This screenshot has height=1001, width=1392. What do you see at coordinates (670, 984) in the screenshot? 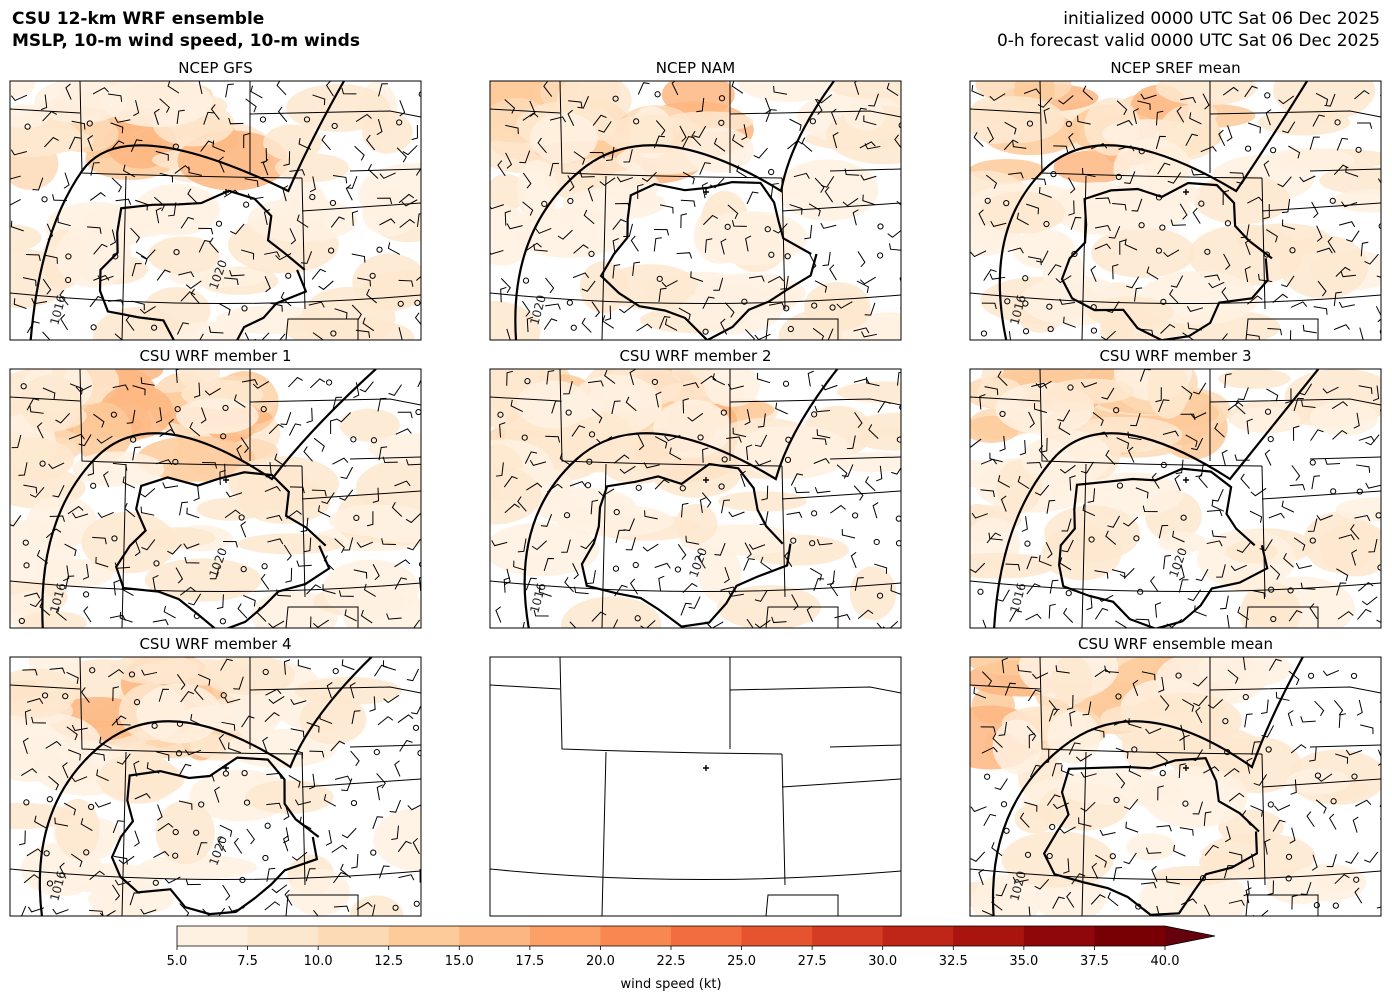
I see `colorbar-label: wind speed (kt)` at bounding box center [670, 984].